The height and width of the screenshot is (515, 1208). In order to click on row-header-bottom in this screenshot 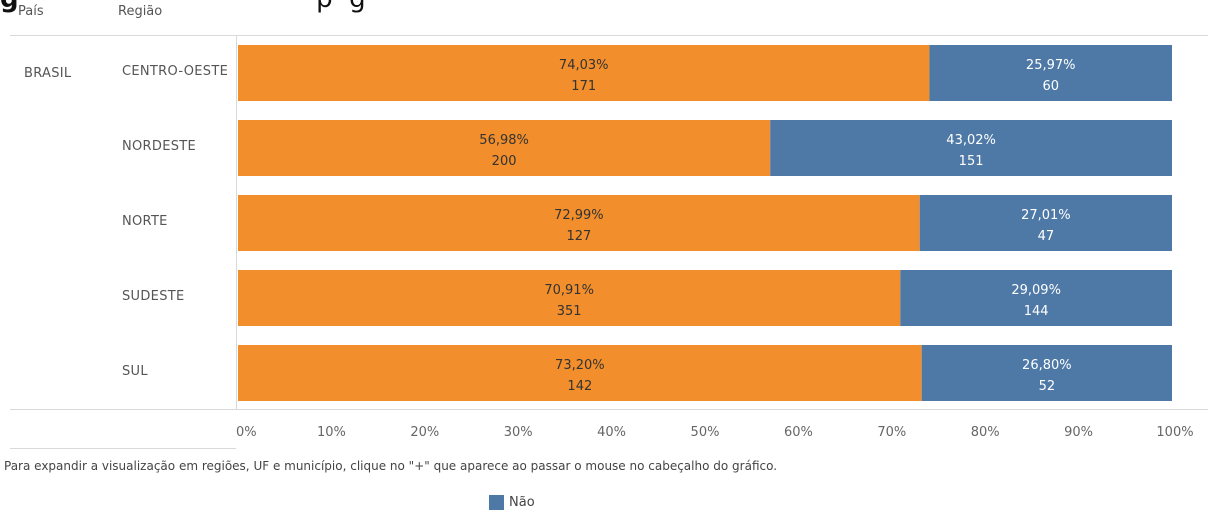, I will do `click(123, 448)`.